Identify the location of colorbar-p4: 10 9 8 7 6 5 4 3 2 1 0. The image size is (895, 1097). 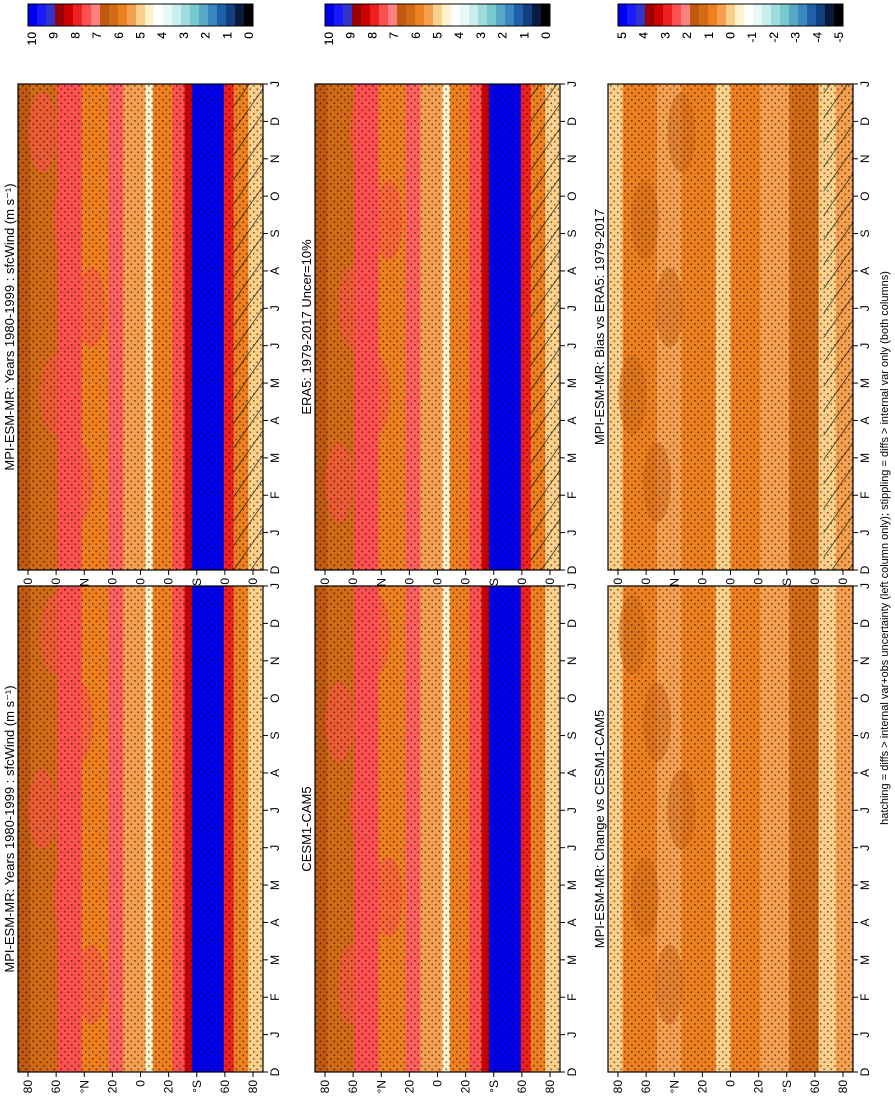
(437, 24).